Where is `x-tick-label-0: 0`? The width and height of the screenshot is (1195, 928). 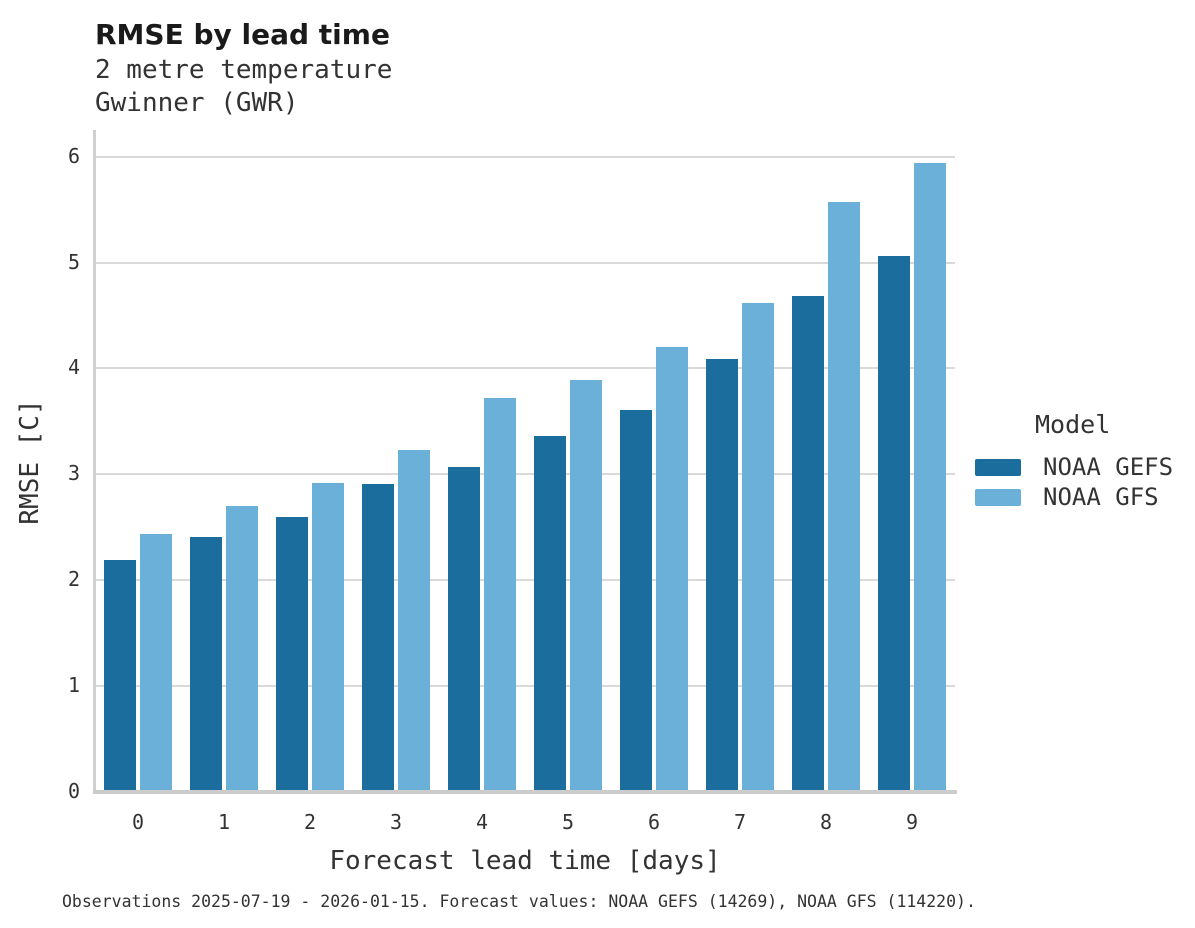 x-tick-label-0: 0 is located at coordinates (138, 822).